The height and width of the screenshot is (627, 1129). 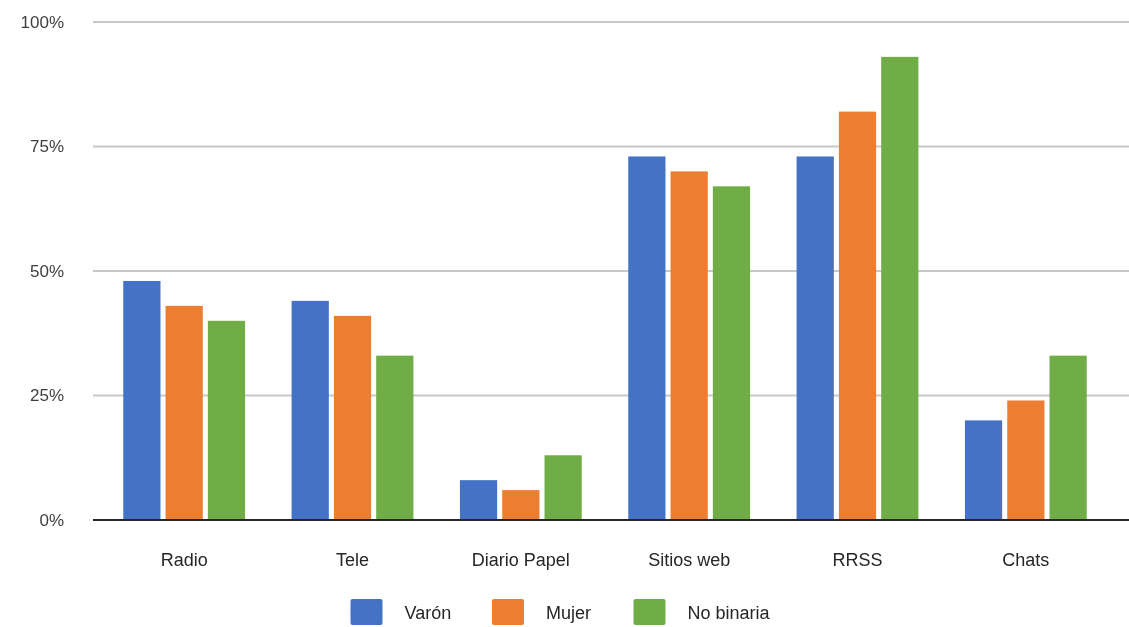 I want to click on y-tick-label: 0%, so click(x=51, y=520).